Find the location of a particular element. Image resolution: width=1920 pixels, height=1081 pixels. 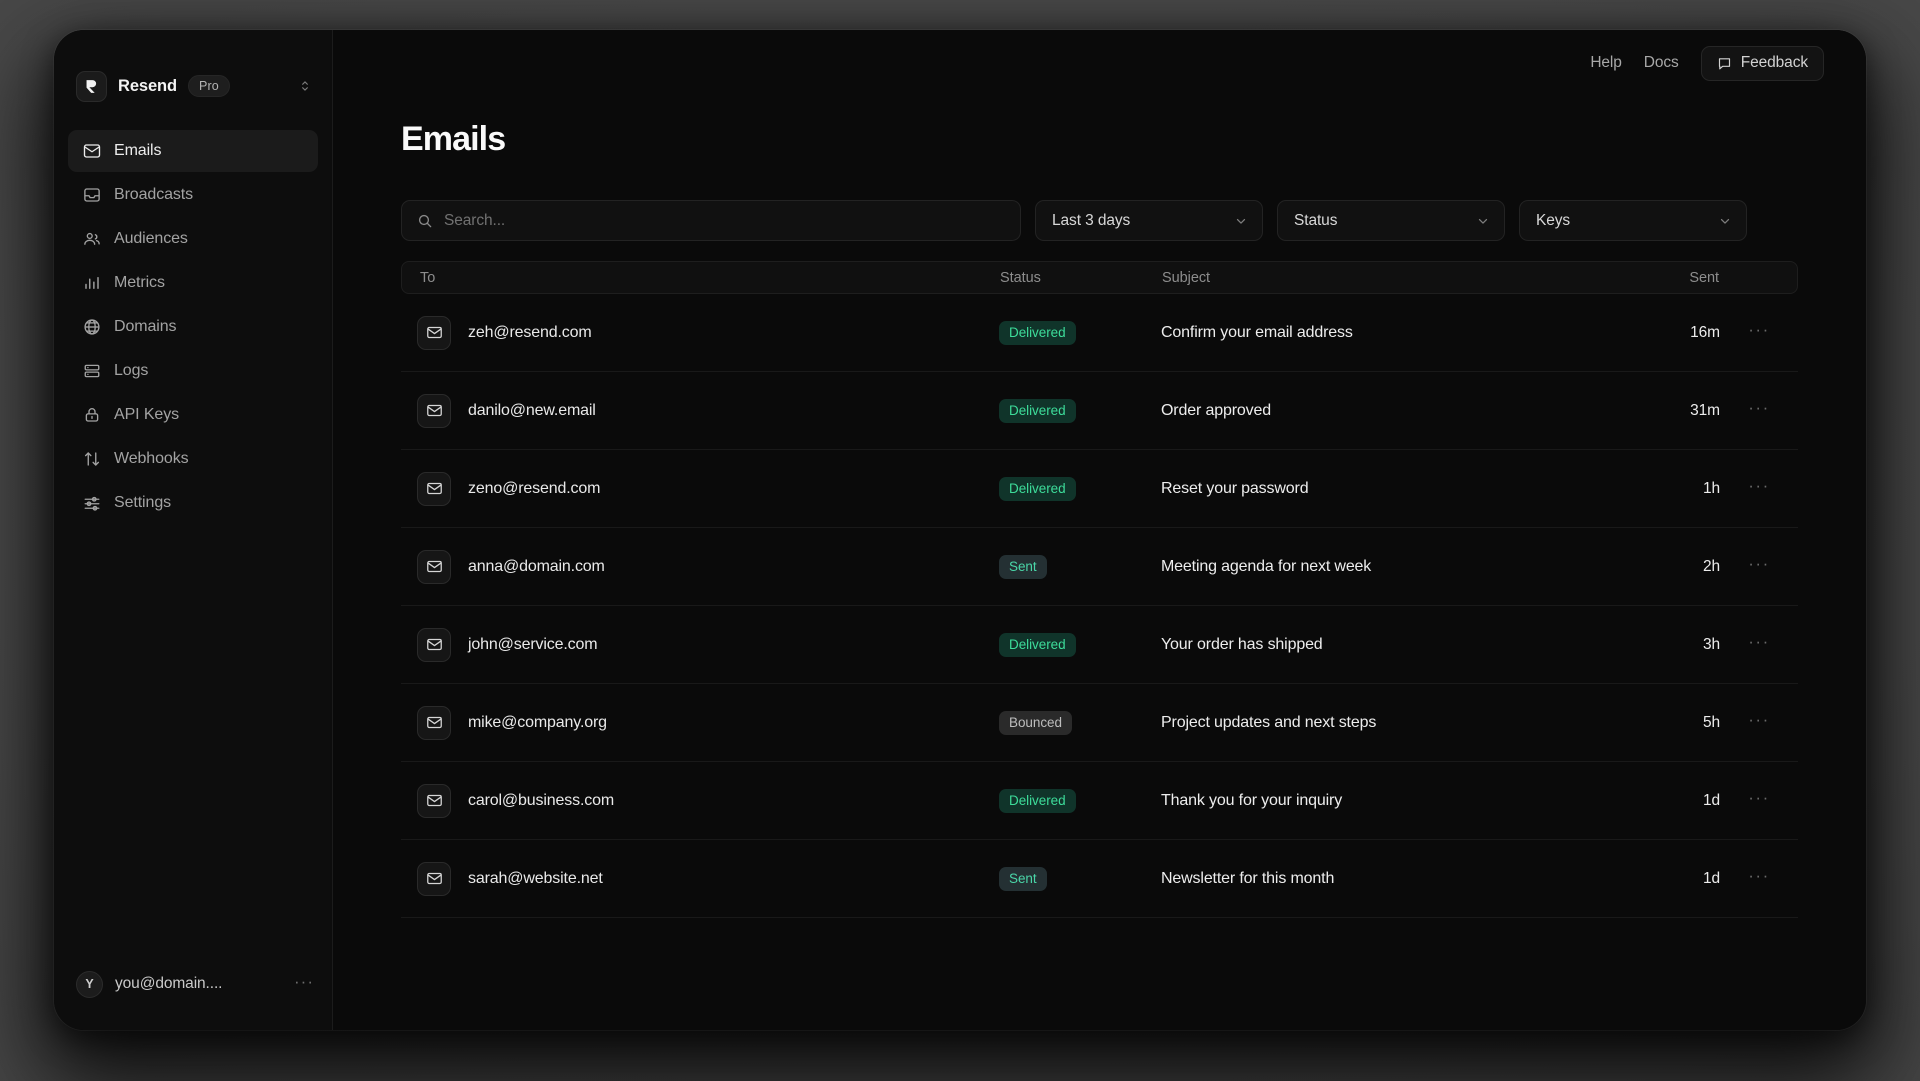

row-to-cell: carol@business.com is located at coordinates (700, 800).